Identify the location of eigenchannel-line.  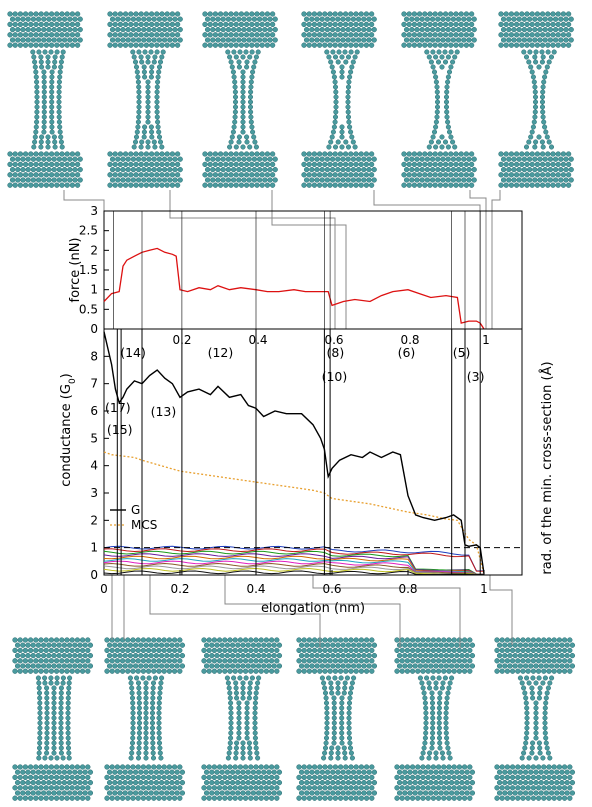
(293, 558).